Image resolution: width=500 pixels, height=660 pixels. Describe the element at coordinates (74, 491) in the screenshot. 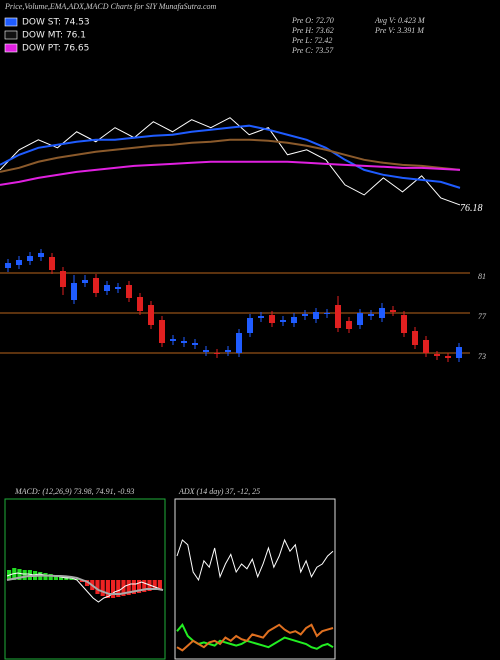

I see `panel-title: MACD: (12,26,9) 73.98, 74.91, -0.93` at that location.